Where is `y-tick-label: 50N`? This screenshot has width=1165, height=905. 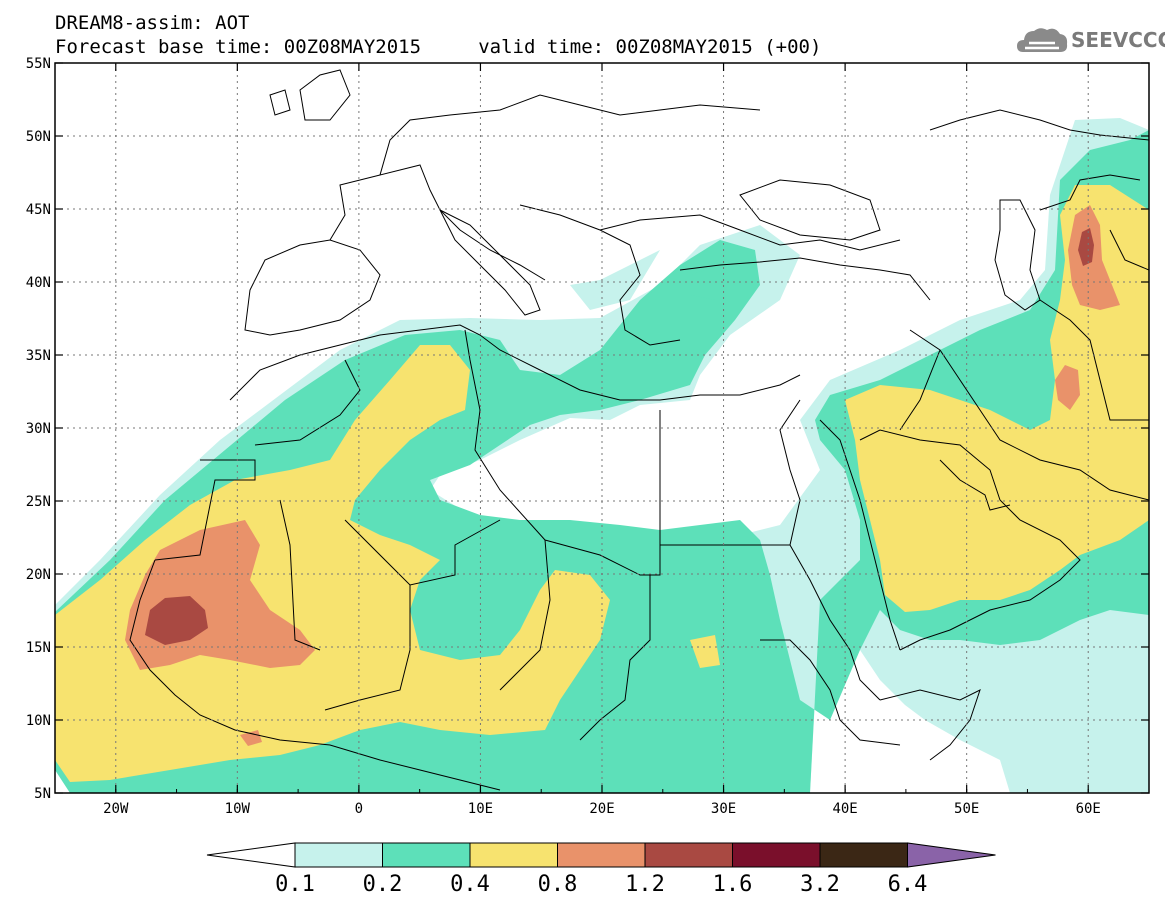 y-tick-label: 50N is located at coordinates (38, 137).